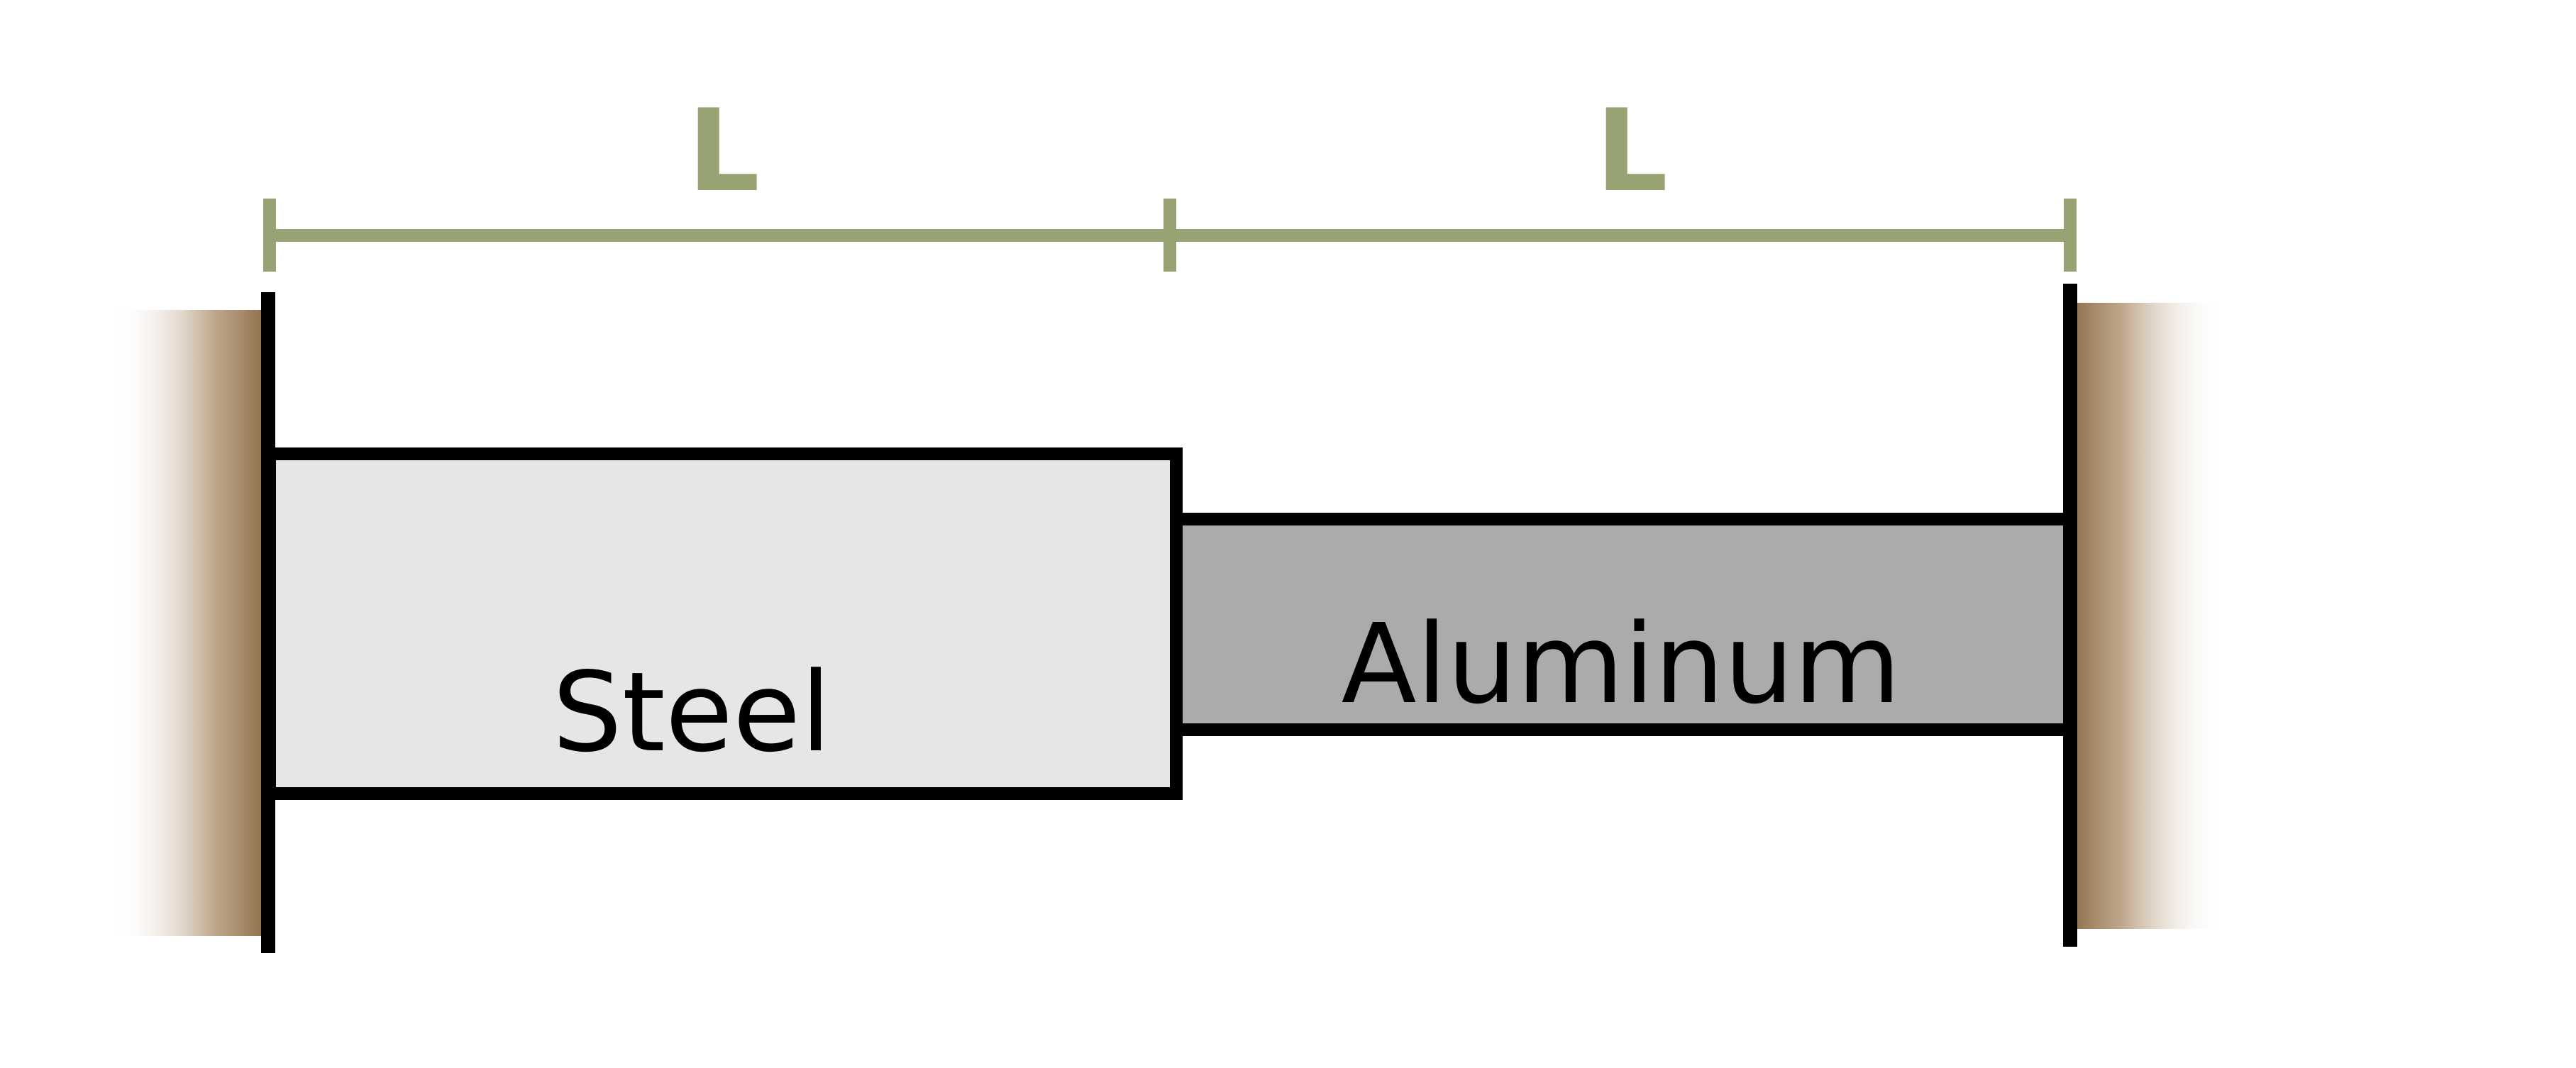 This screenshot has height=1068, width=2576. I want to click on right-wall, so click(2145, 616).